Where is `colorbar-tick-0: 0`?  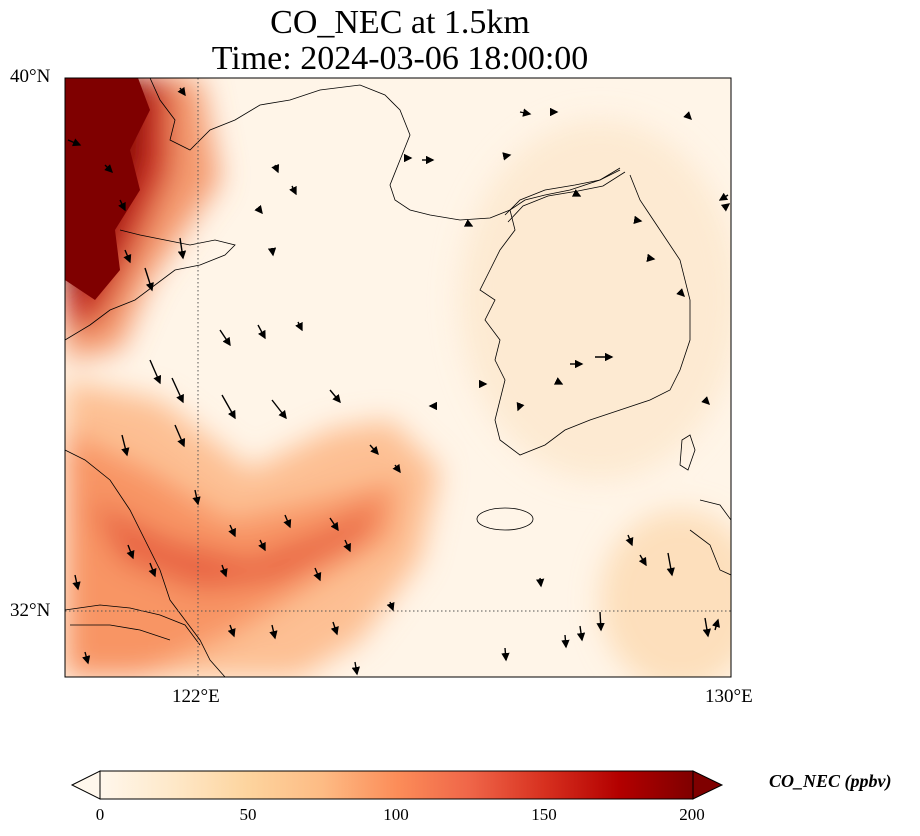 colorbar-tick-0: 0 is located at coordinates (100, 814).